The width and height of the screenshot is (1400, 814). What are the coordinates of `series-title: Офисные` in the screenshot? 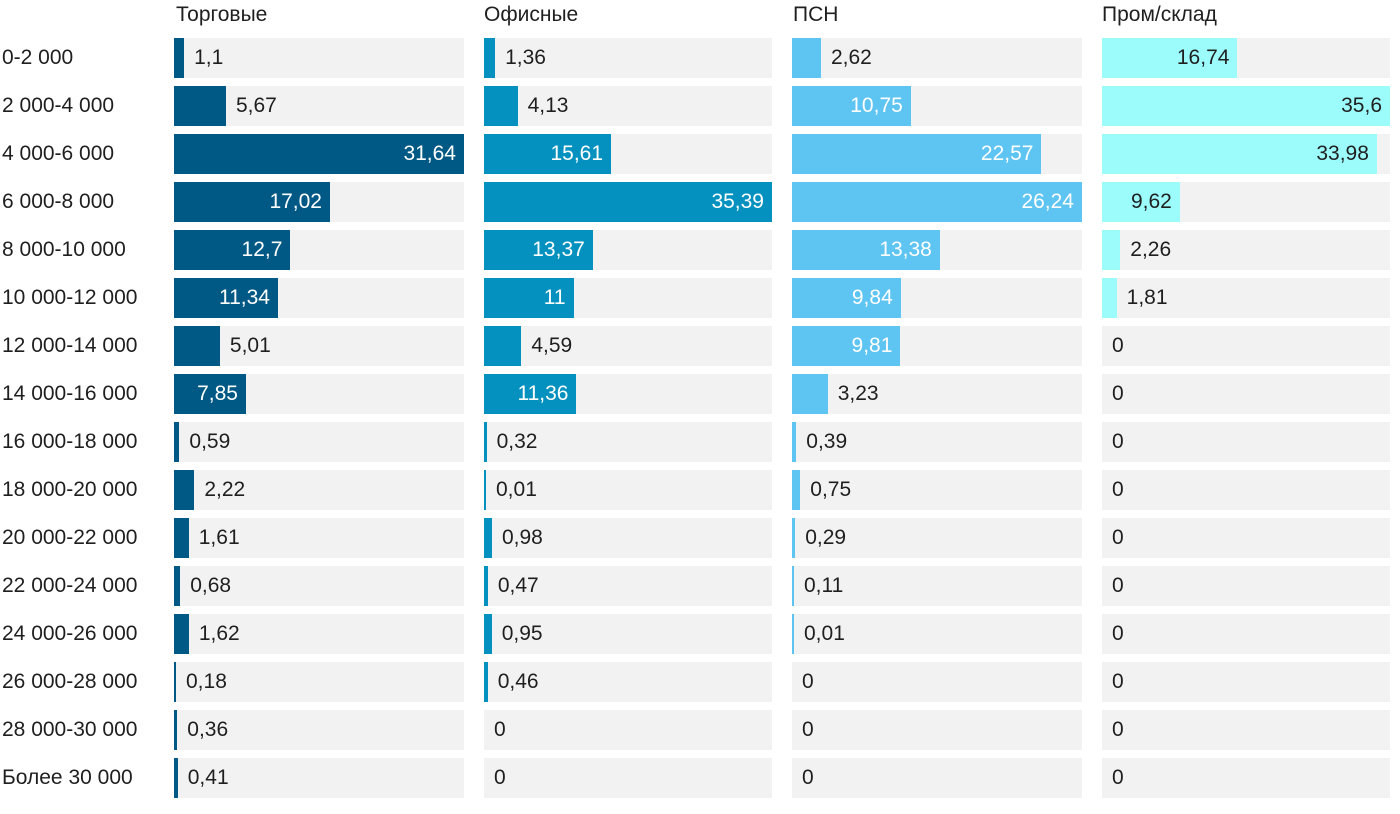 It's located at (531, 14).